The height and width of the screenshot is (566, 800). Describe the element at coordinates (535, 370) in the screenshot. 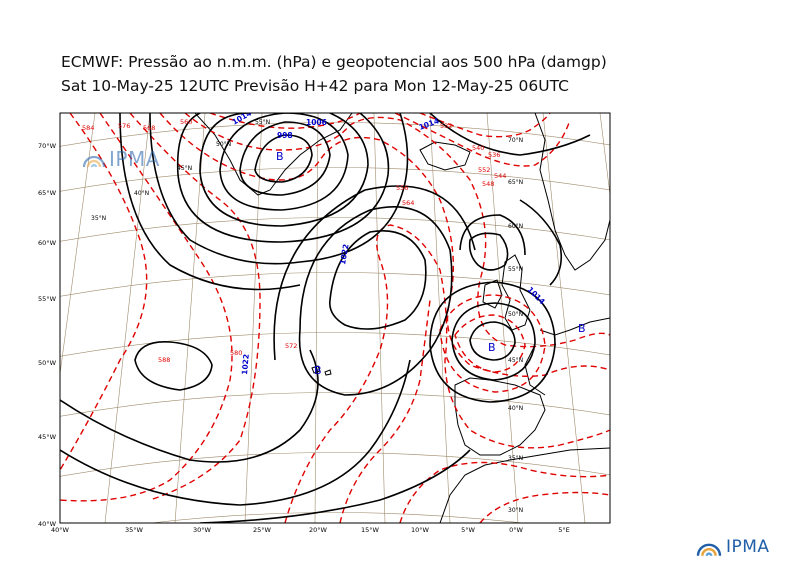

I see `france-coast` at that location.